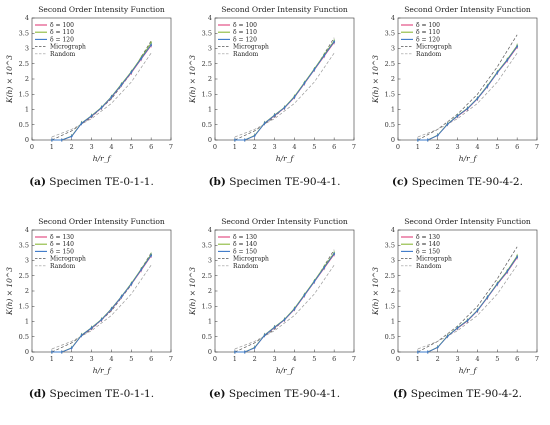  I want to click on caption-label: (f), so click(400, 394).